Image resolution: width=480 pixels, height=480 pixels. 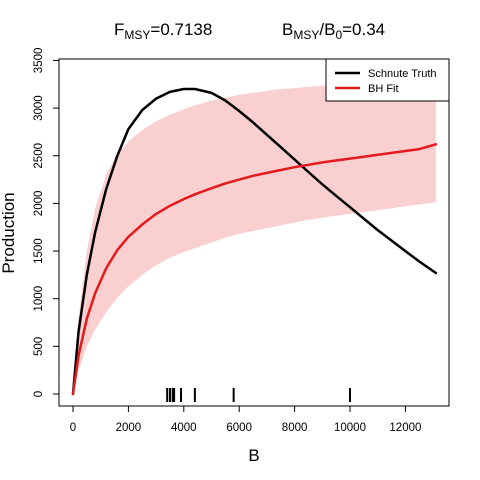 What do you see at coordinates (39, 108) in the screenshot?
I see `y-tick-label: 3000` at bounding box center [39, 108].